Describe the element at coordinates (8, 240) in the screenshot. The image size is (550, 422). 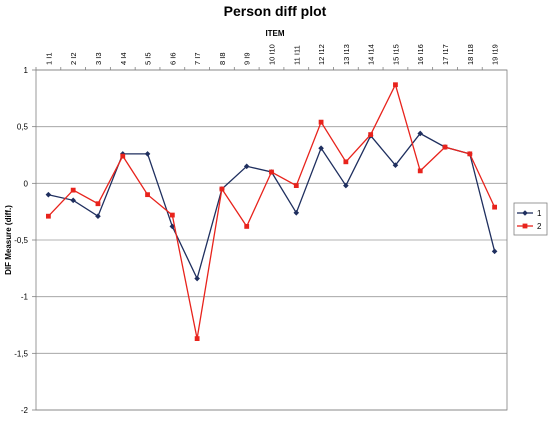
I see `y-axis-title: DIF Measure (diff.)` at that location.